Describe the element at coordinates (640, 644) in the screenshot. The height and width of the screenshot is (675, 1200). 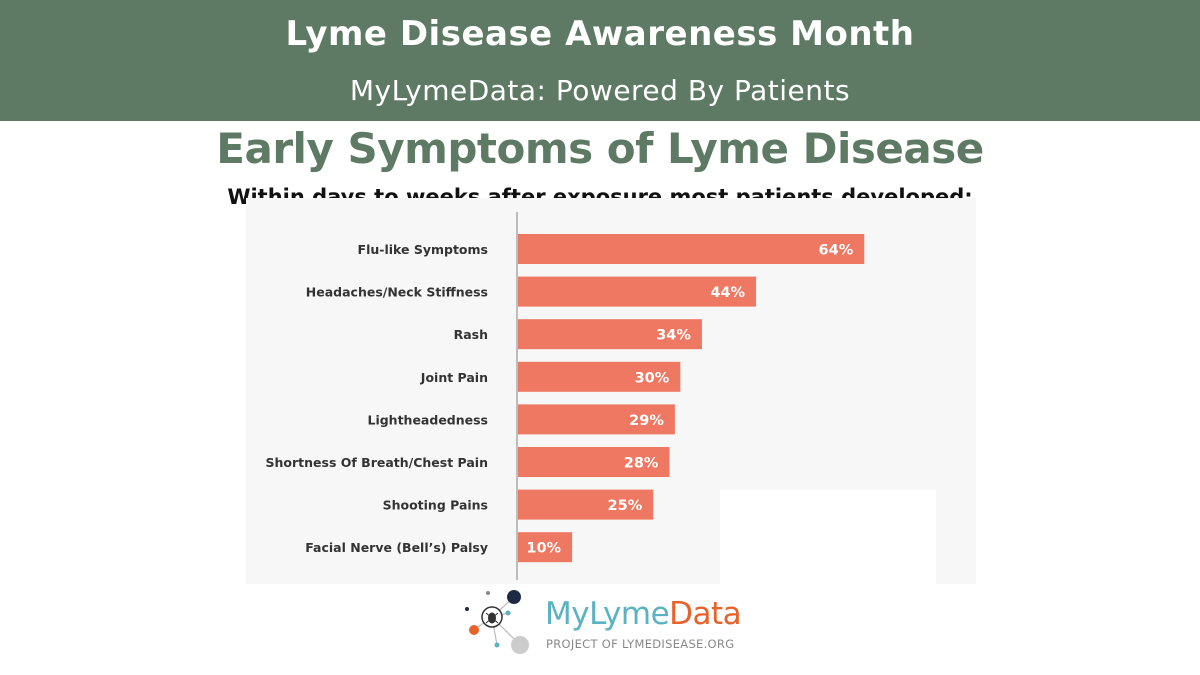
I see `logo-tagline: PROJECT OF LYMEDISEASE.ORG` at that location.